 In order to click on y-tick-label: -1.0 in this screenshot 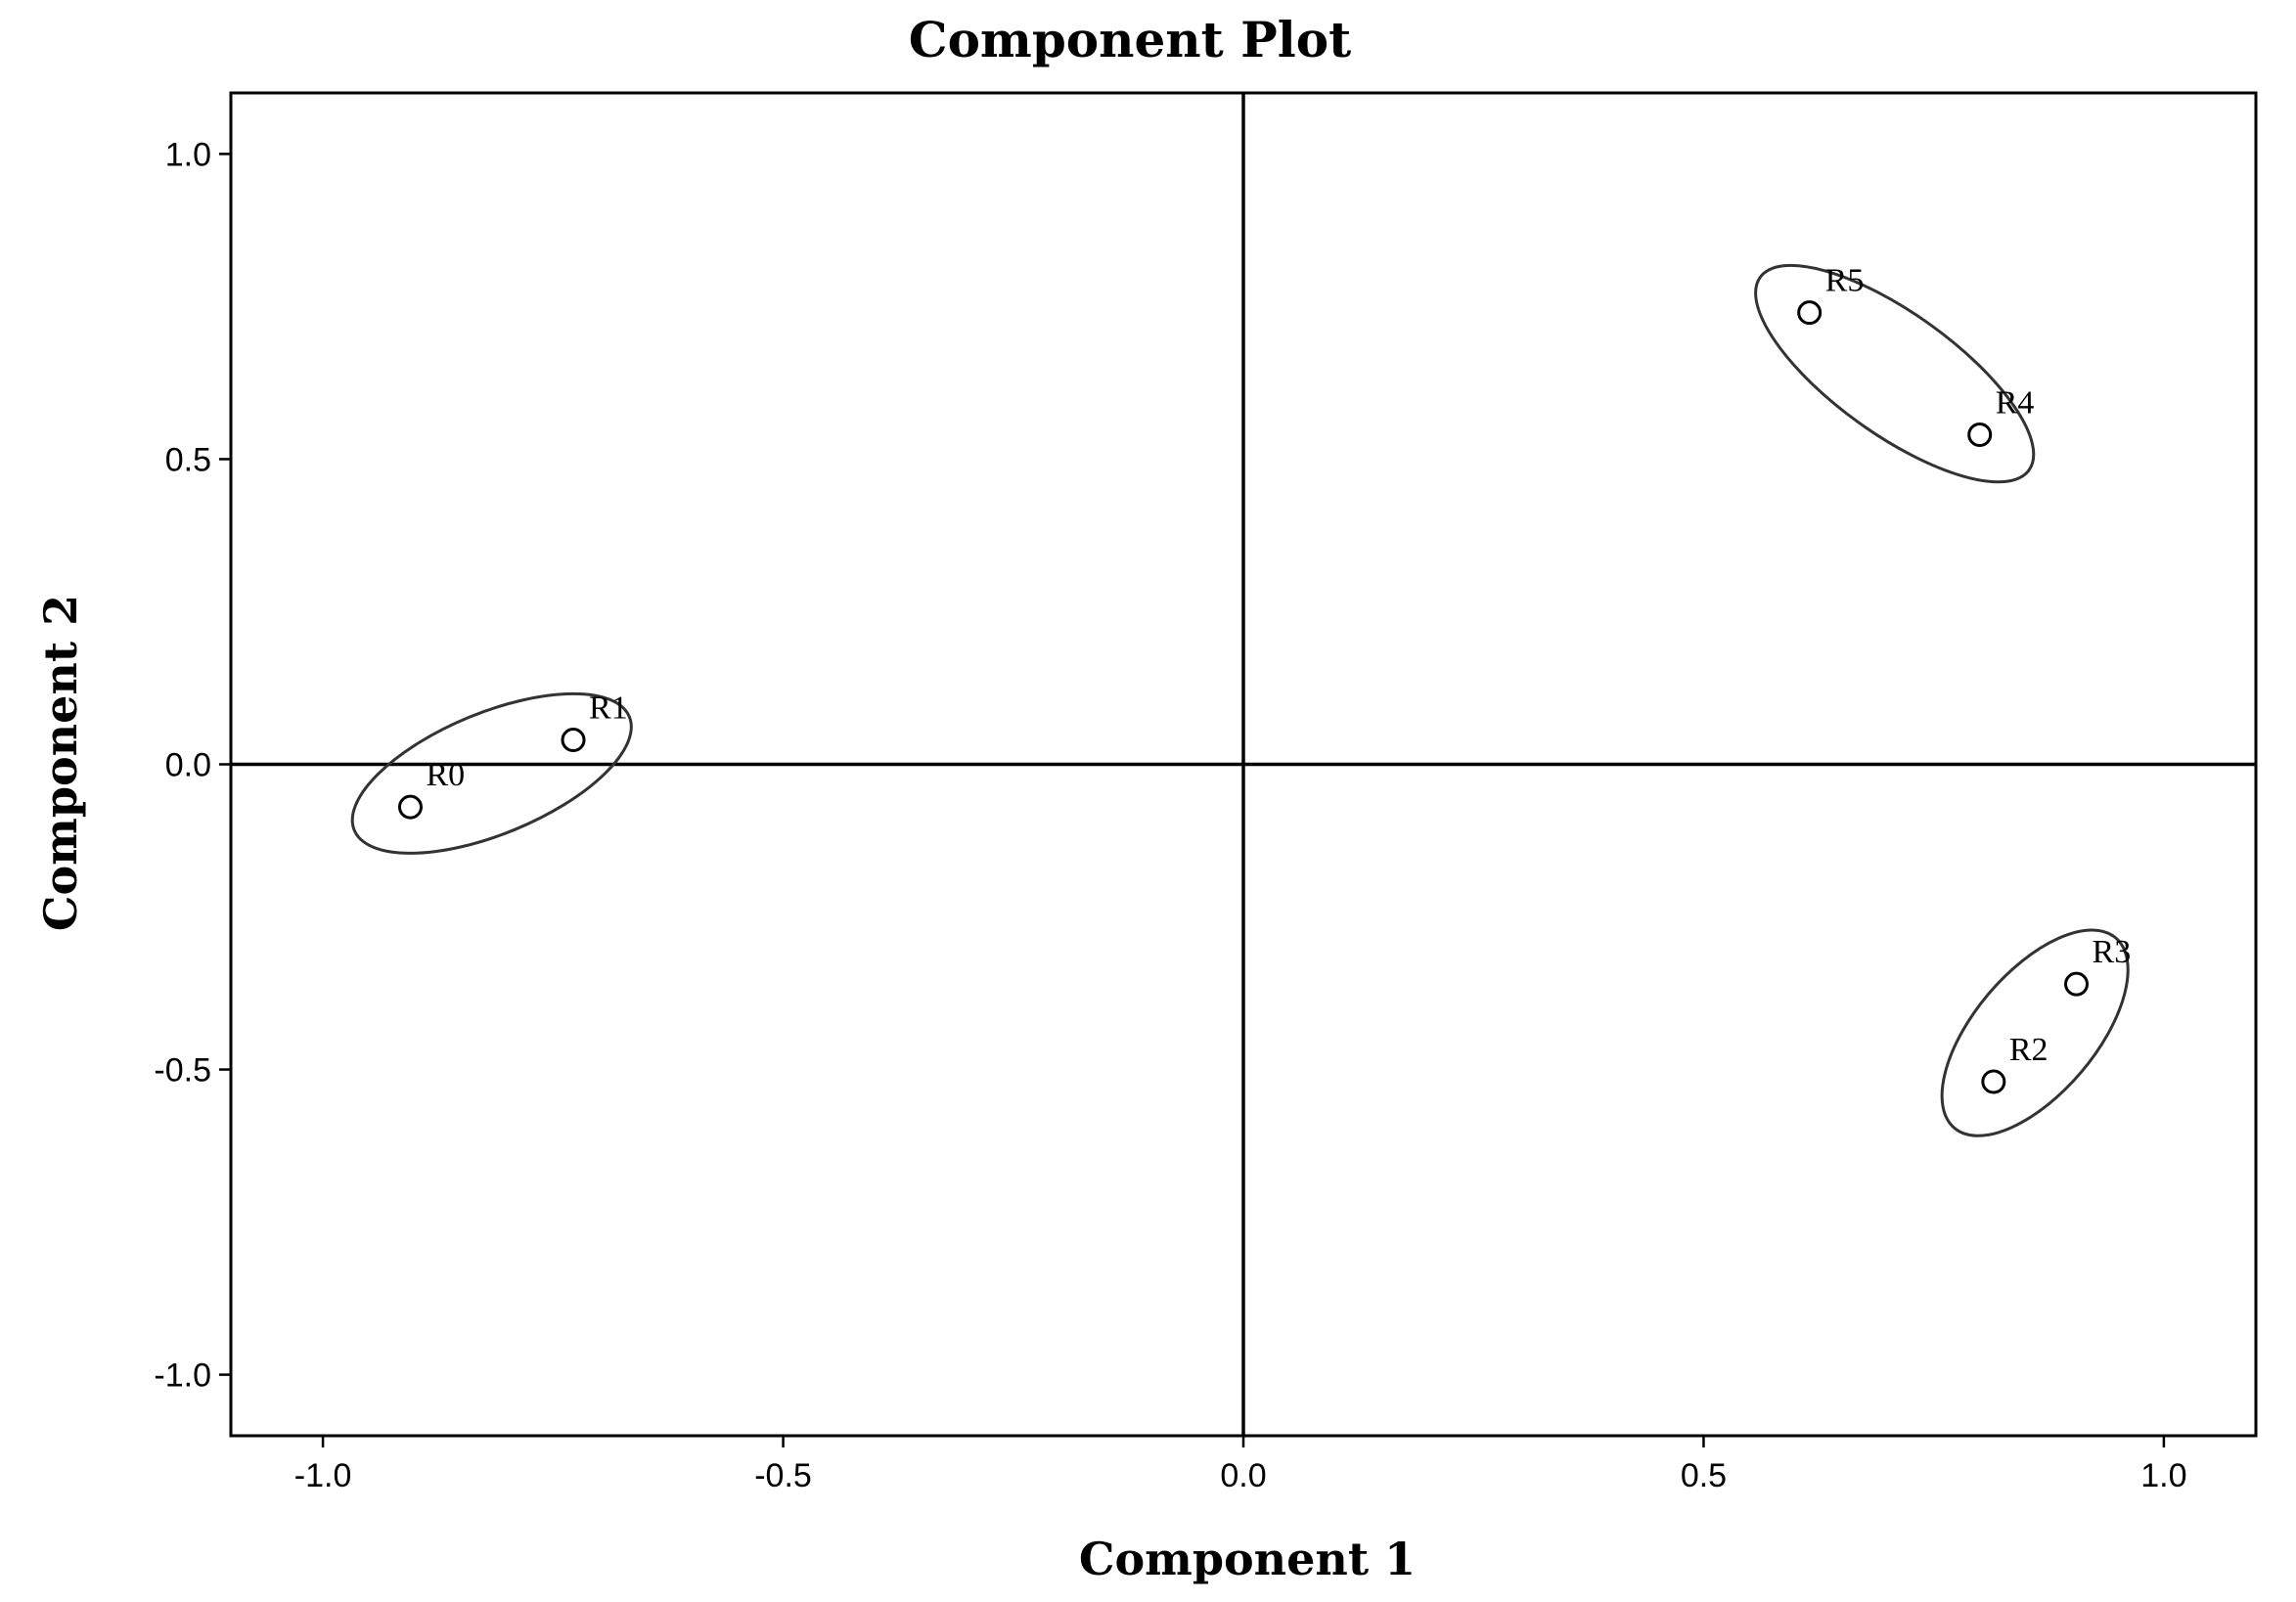, I will do `click(183, 1376)`.